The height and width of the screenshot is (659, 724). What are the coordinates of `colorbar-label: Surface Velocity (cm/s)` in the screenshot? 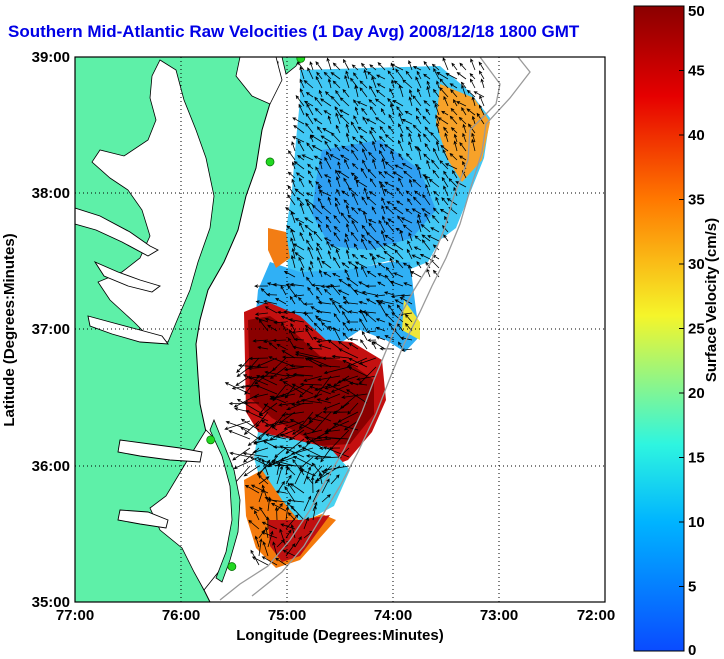 It's located at (711, 300).